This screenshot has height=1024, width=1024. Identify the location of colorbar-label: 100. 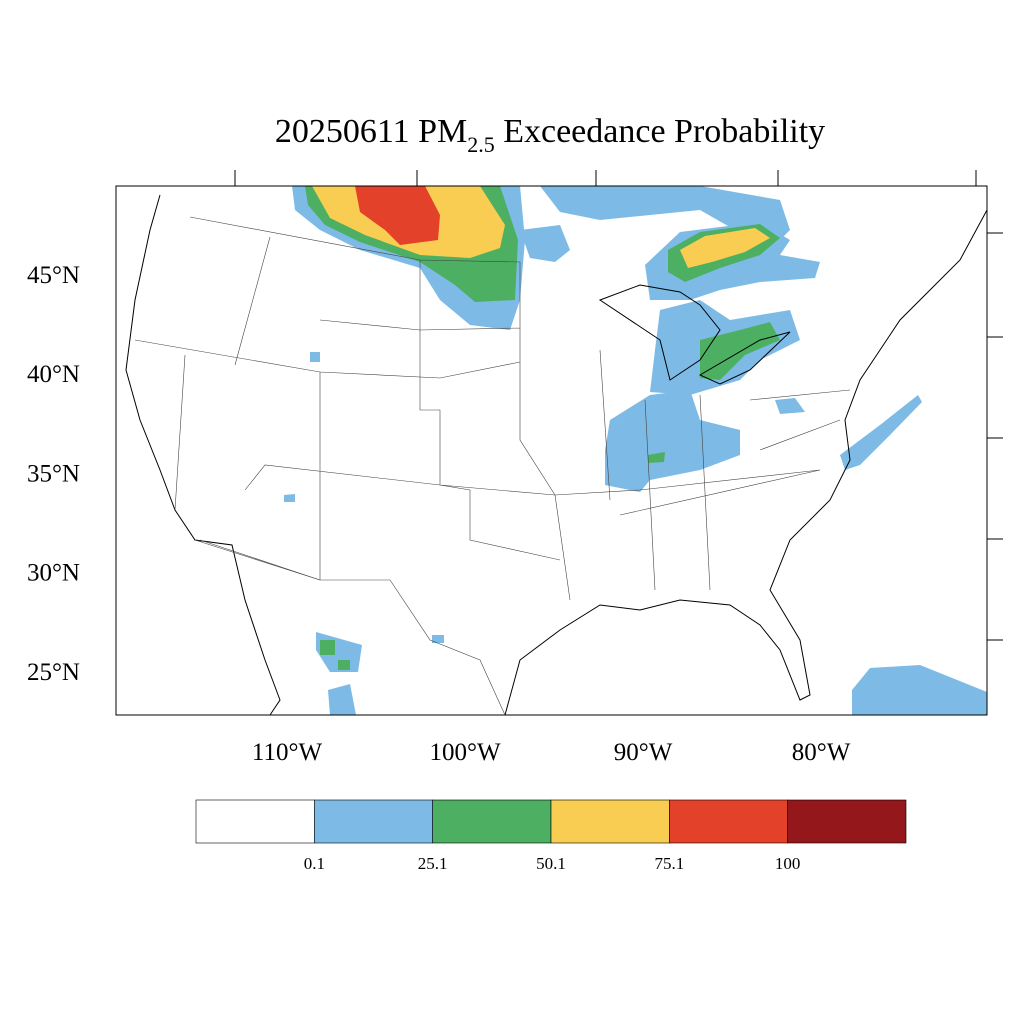
(788, 863).